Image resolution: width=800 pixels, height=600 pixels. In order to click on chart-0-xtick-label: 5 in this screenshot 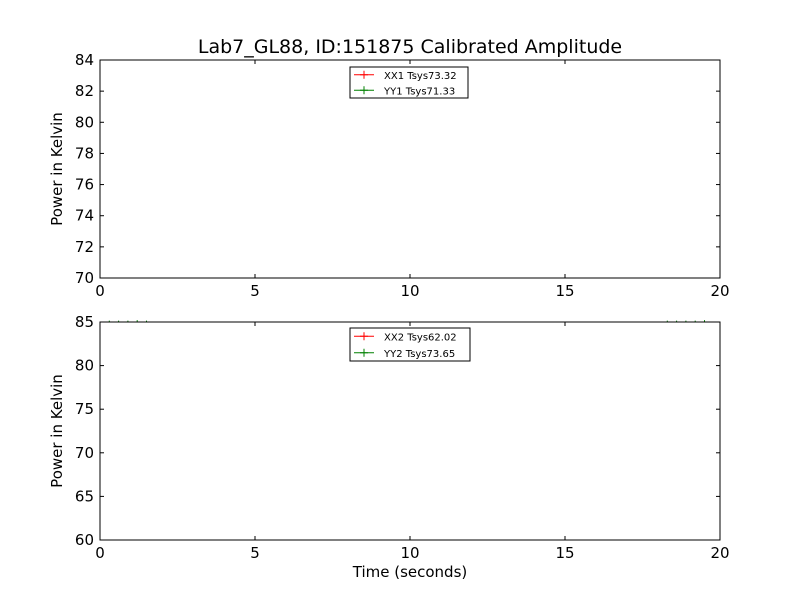, I will do `click(255, 291)`.